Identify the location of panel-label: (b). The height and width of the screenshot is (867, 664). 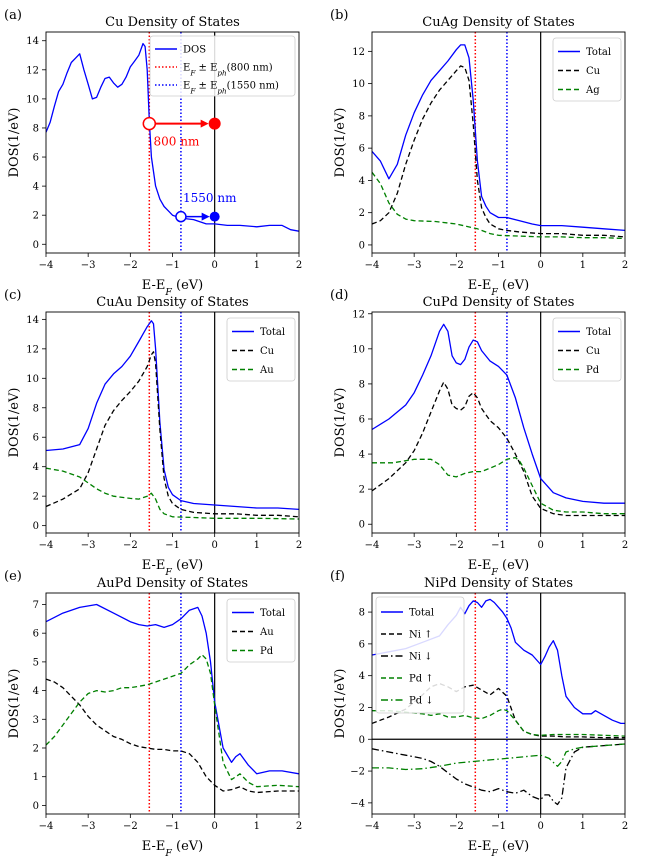
(339, 15).